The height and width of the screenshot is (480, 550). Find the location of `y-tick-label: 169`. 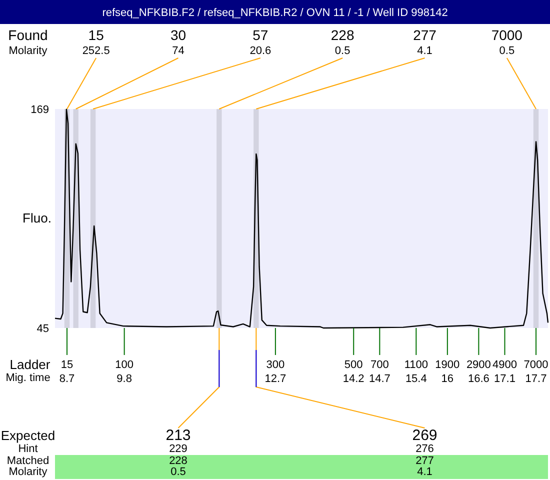

y-tick-label: 169 is located at coordinates (39, 110).